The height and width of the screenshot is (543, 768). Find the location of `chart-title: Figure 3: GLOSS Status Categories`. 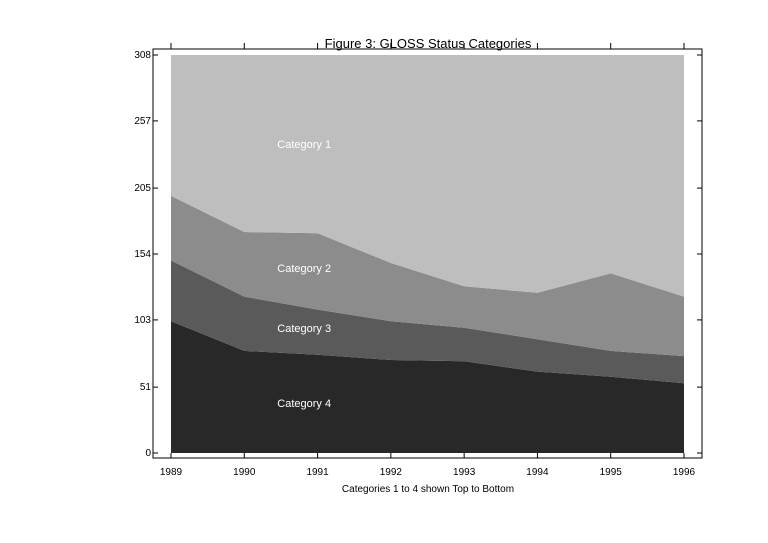

chart-title: Figure 3: GLOSS Status Categories is located at coordinates (428, 43).